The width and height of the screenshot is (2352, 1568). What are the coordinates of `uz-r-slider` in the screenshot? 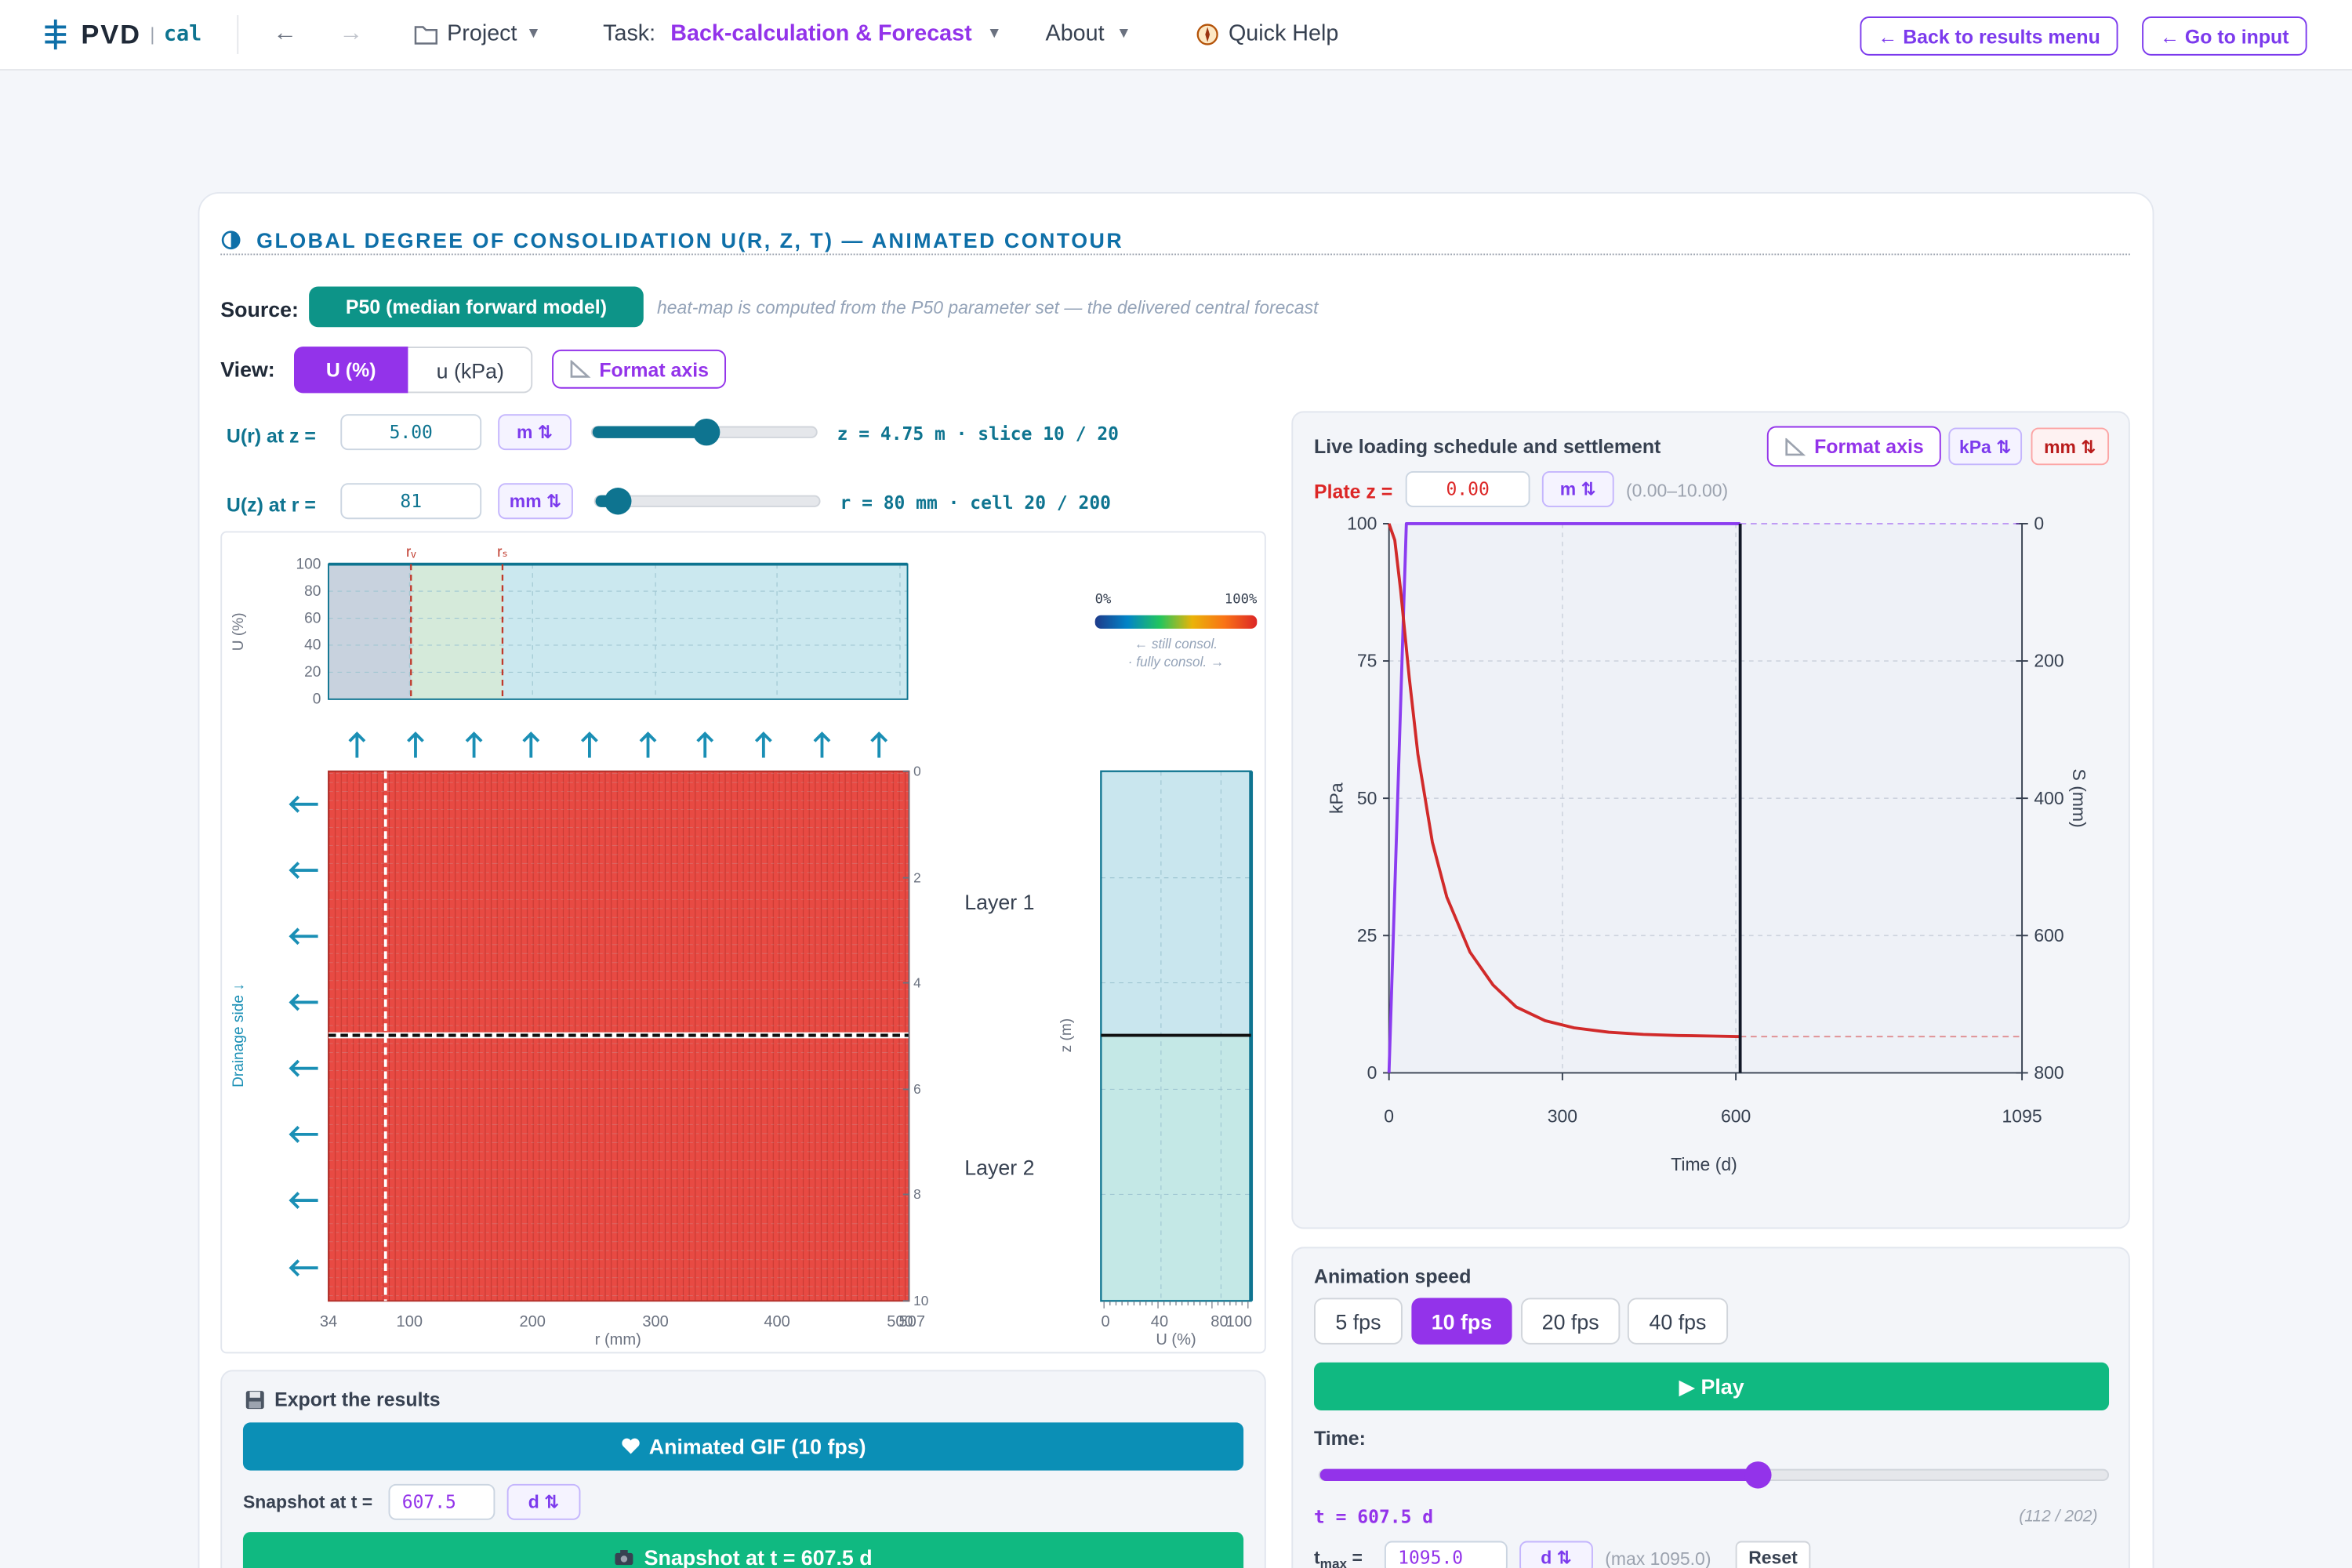 It's located at (707, 502).